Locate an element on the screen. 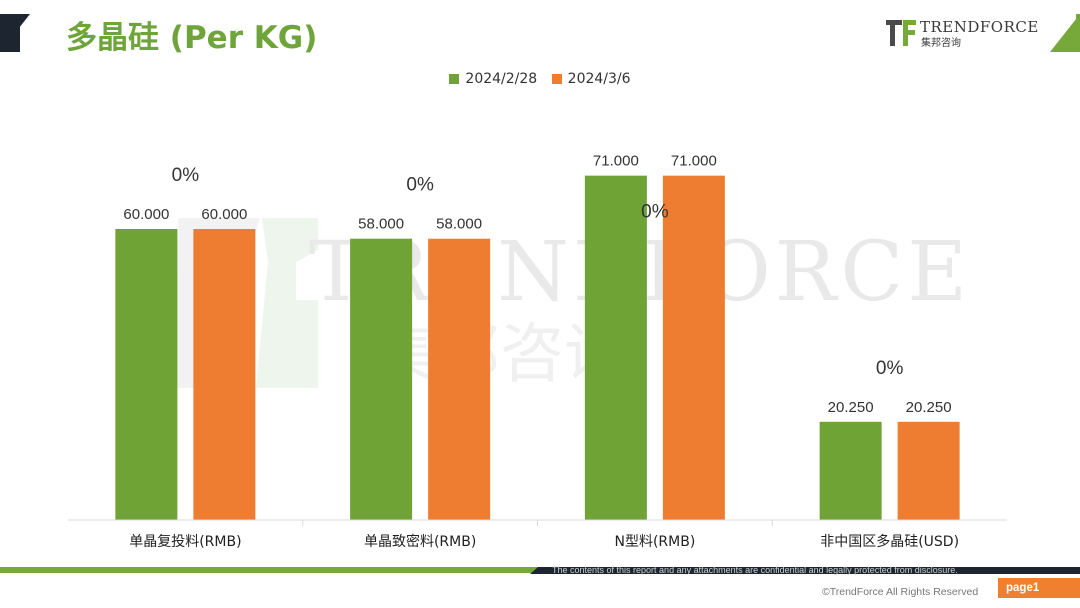 Image resolution: width=1080 pixels, height=608 pixels. chart-legend: 2024/2/28 2024/3/6 is located at coordinates (540, 79).